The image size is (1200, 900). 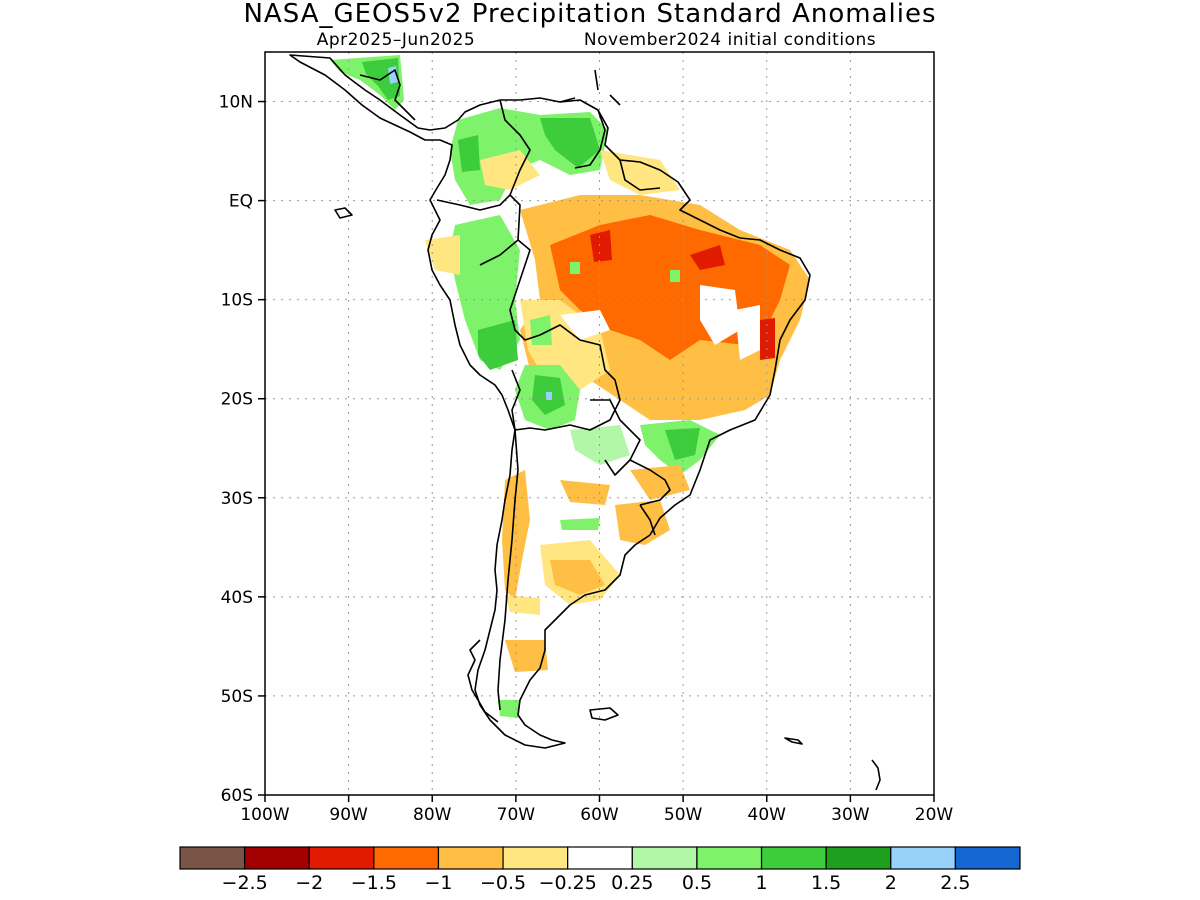 I want to click on anomaly-patch-argentina-orange, so click(x=577, y=577).